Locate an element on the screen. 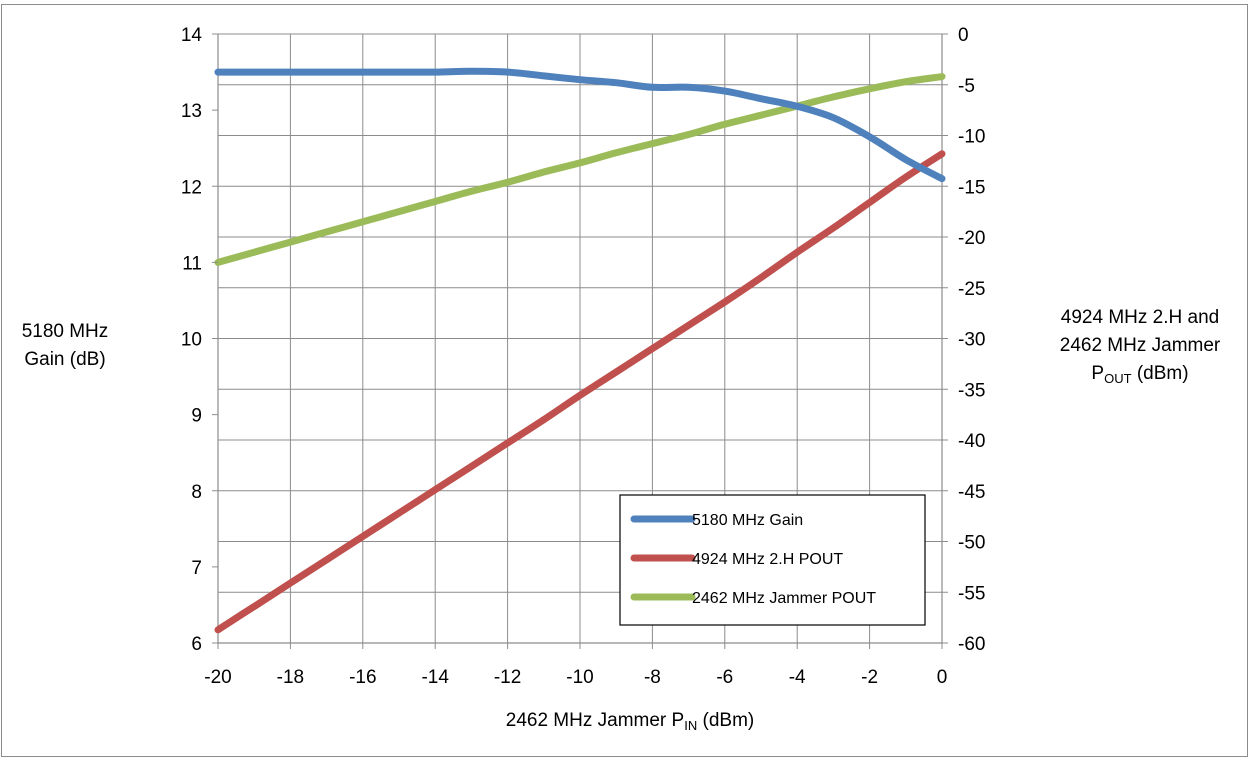 The image size is (1252, 762). y-axis-label-right-line3: POUT (dBm) is located at coordinates (1140, 374).